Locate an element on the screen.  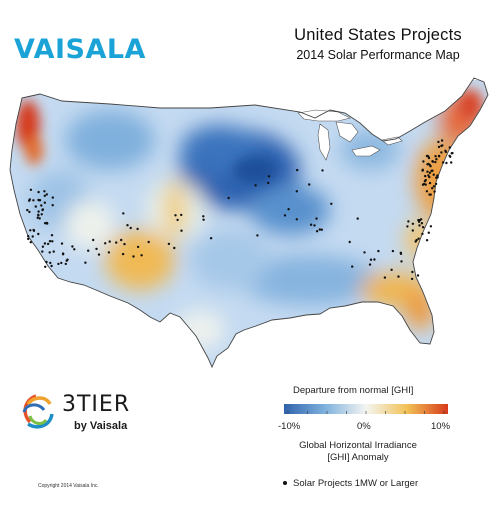
solar-projects-legend: Solar Projects 1MW or Larger is located at coordinates (350, 483).